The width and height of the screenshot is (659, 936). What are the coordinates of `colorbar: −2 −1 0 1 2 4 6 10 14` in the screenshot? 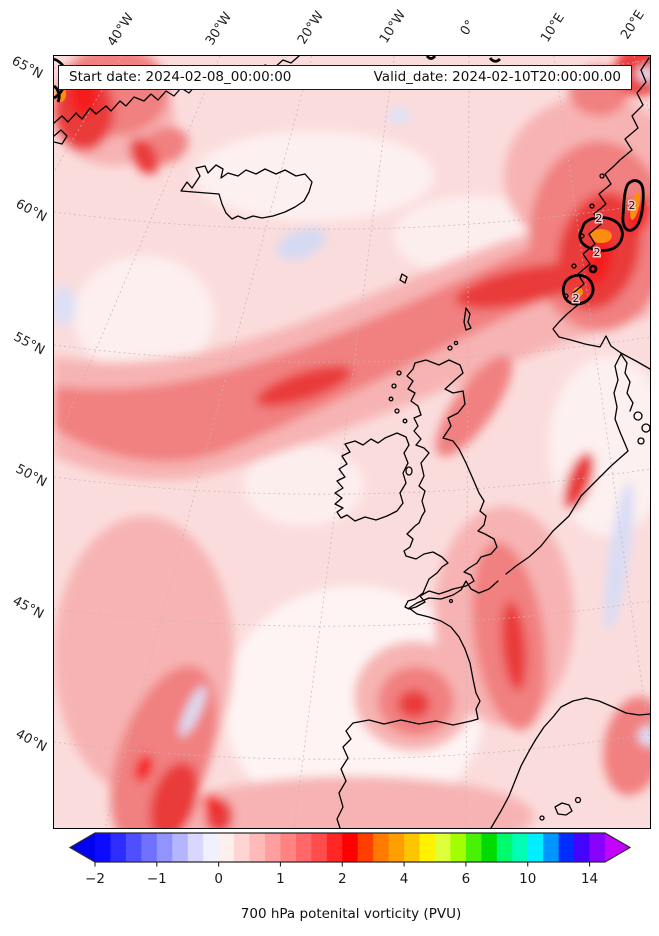 It's located at (350, 859).